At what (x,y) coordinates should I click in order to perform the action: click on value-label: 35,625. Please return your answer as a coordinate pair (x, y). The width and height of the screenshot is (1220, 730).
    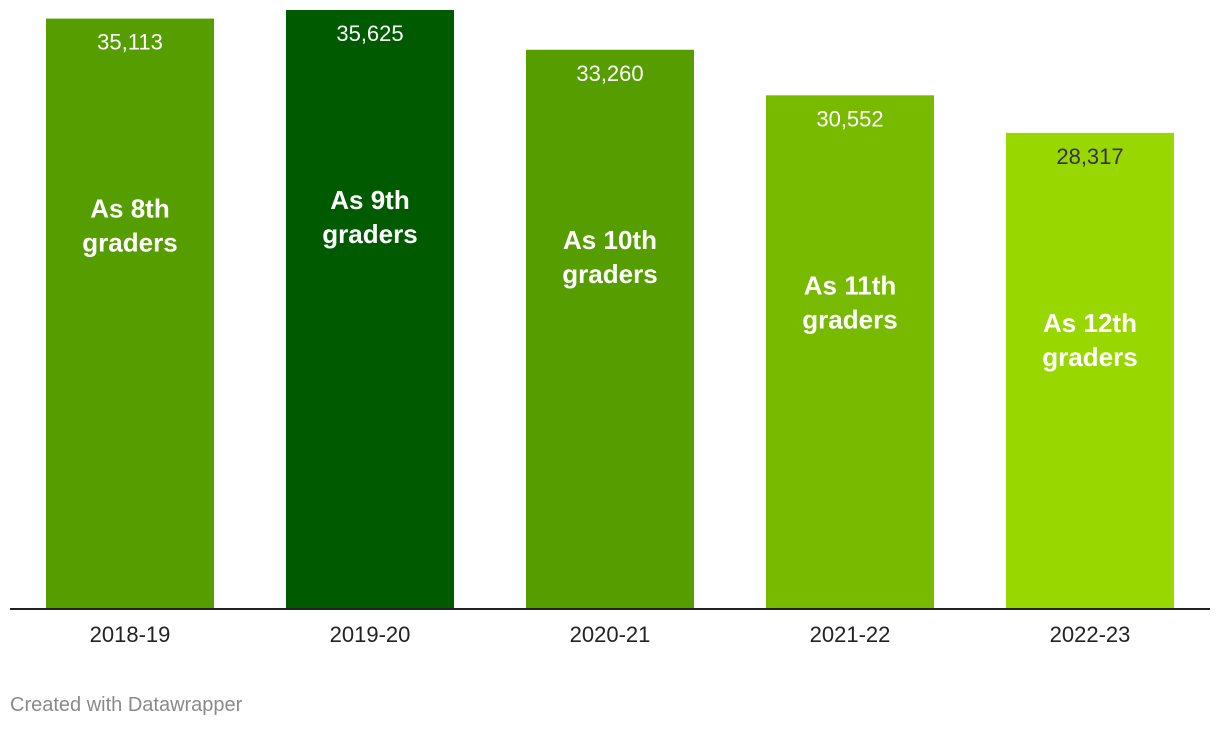
    Looking at the image, I should click on (369, 33).